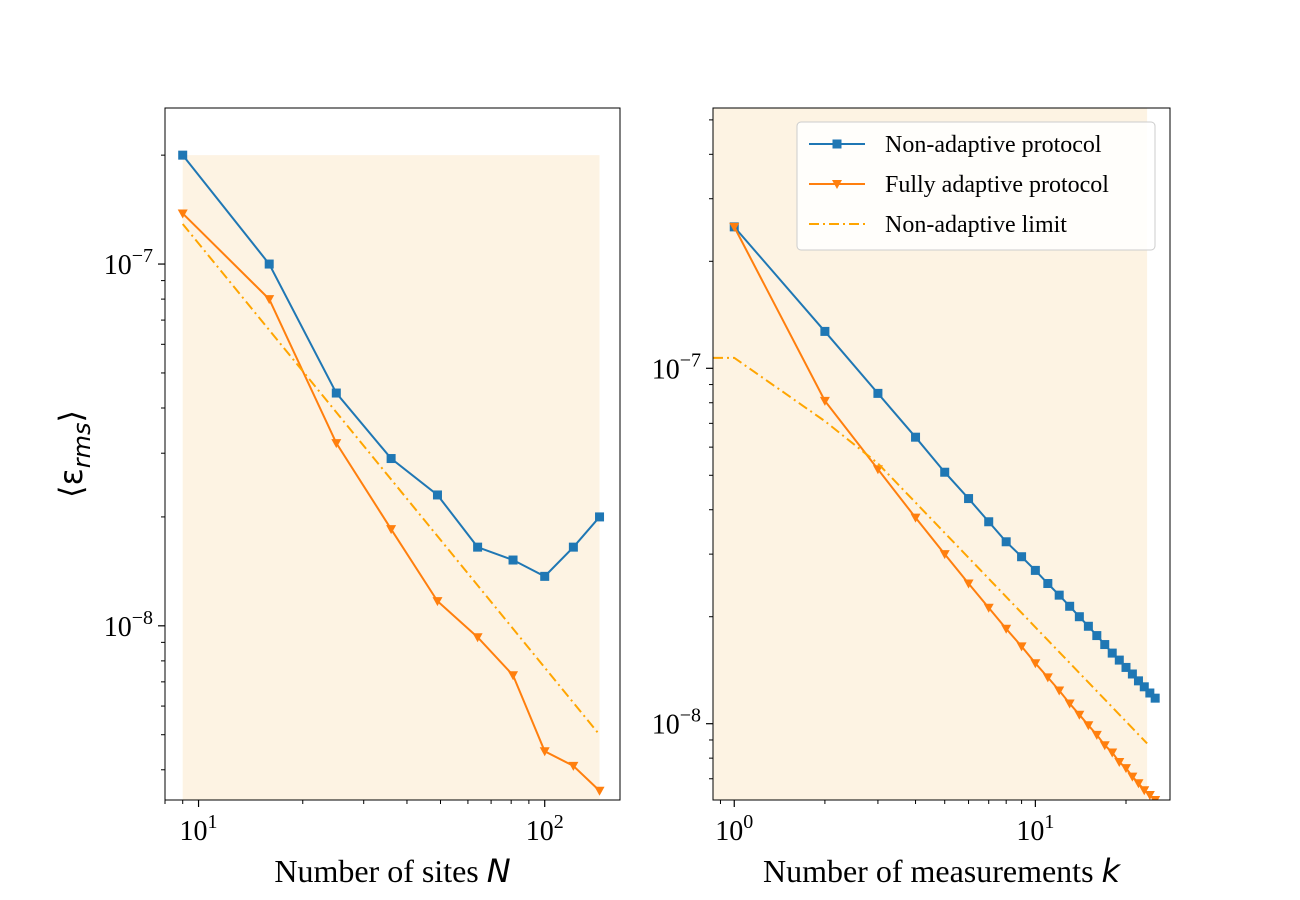  Describe the element at coordinates (932, 871) in the screenshot. I see `x-axis-label-text: Number of measurements` at that location.